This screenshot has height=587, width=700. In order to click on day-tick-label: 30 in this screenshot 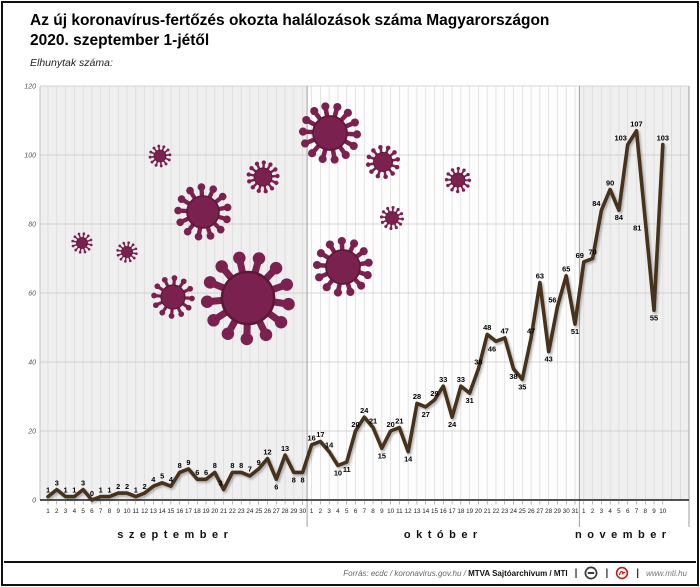, I will do `click(303, 511)`.